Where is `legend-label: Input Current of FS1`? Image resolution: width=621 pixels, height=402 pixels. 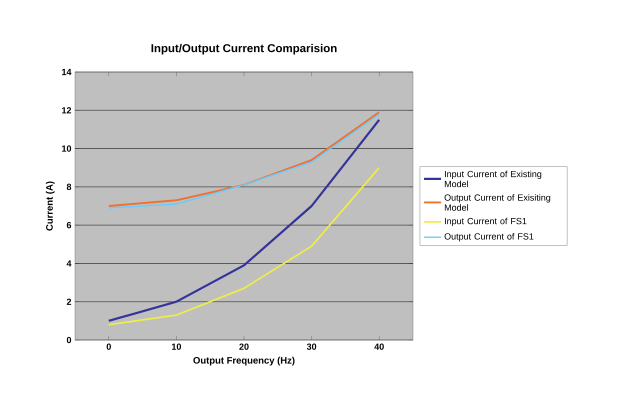 legend-label: Input Current of FS1 is located at coordinates (485, 222).